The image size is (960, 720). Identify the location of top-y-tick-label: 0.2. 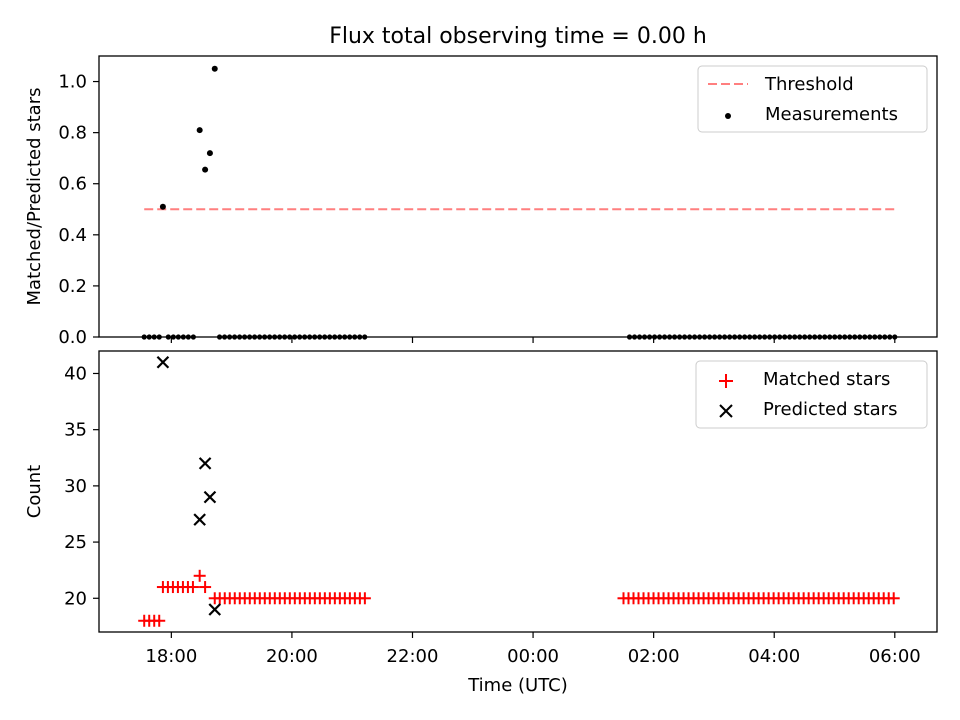
(72, 286).